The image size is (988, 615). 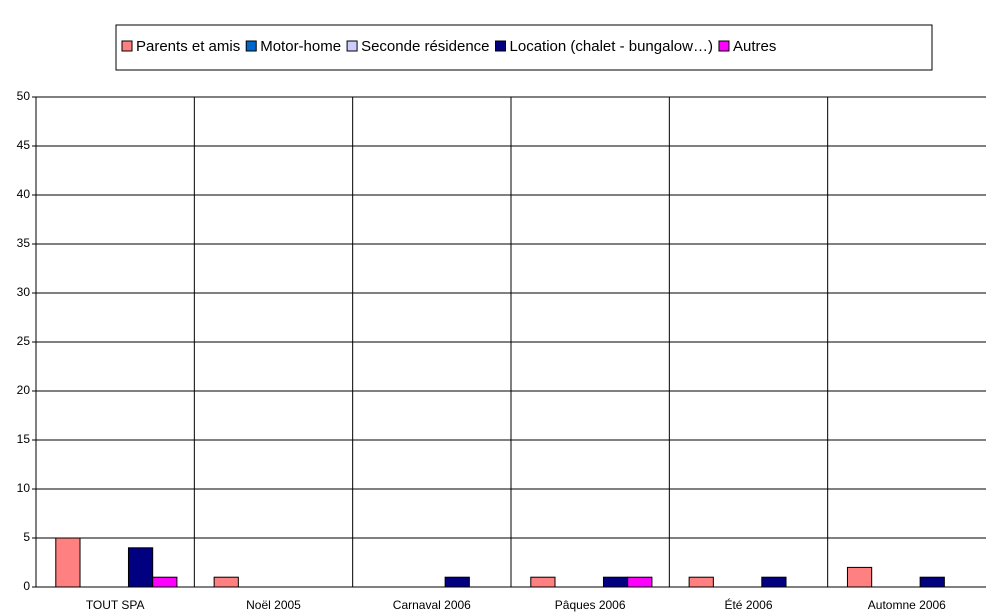 I want to click on legend-label: Motor-home, so click(x=300, y=46).